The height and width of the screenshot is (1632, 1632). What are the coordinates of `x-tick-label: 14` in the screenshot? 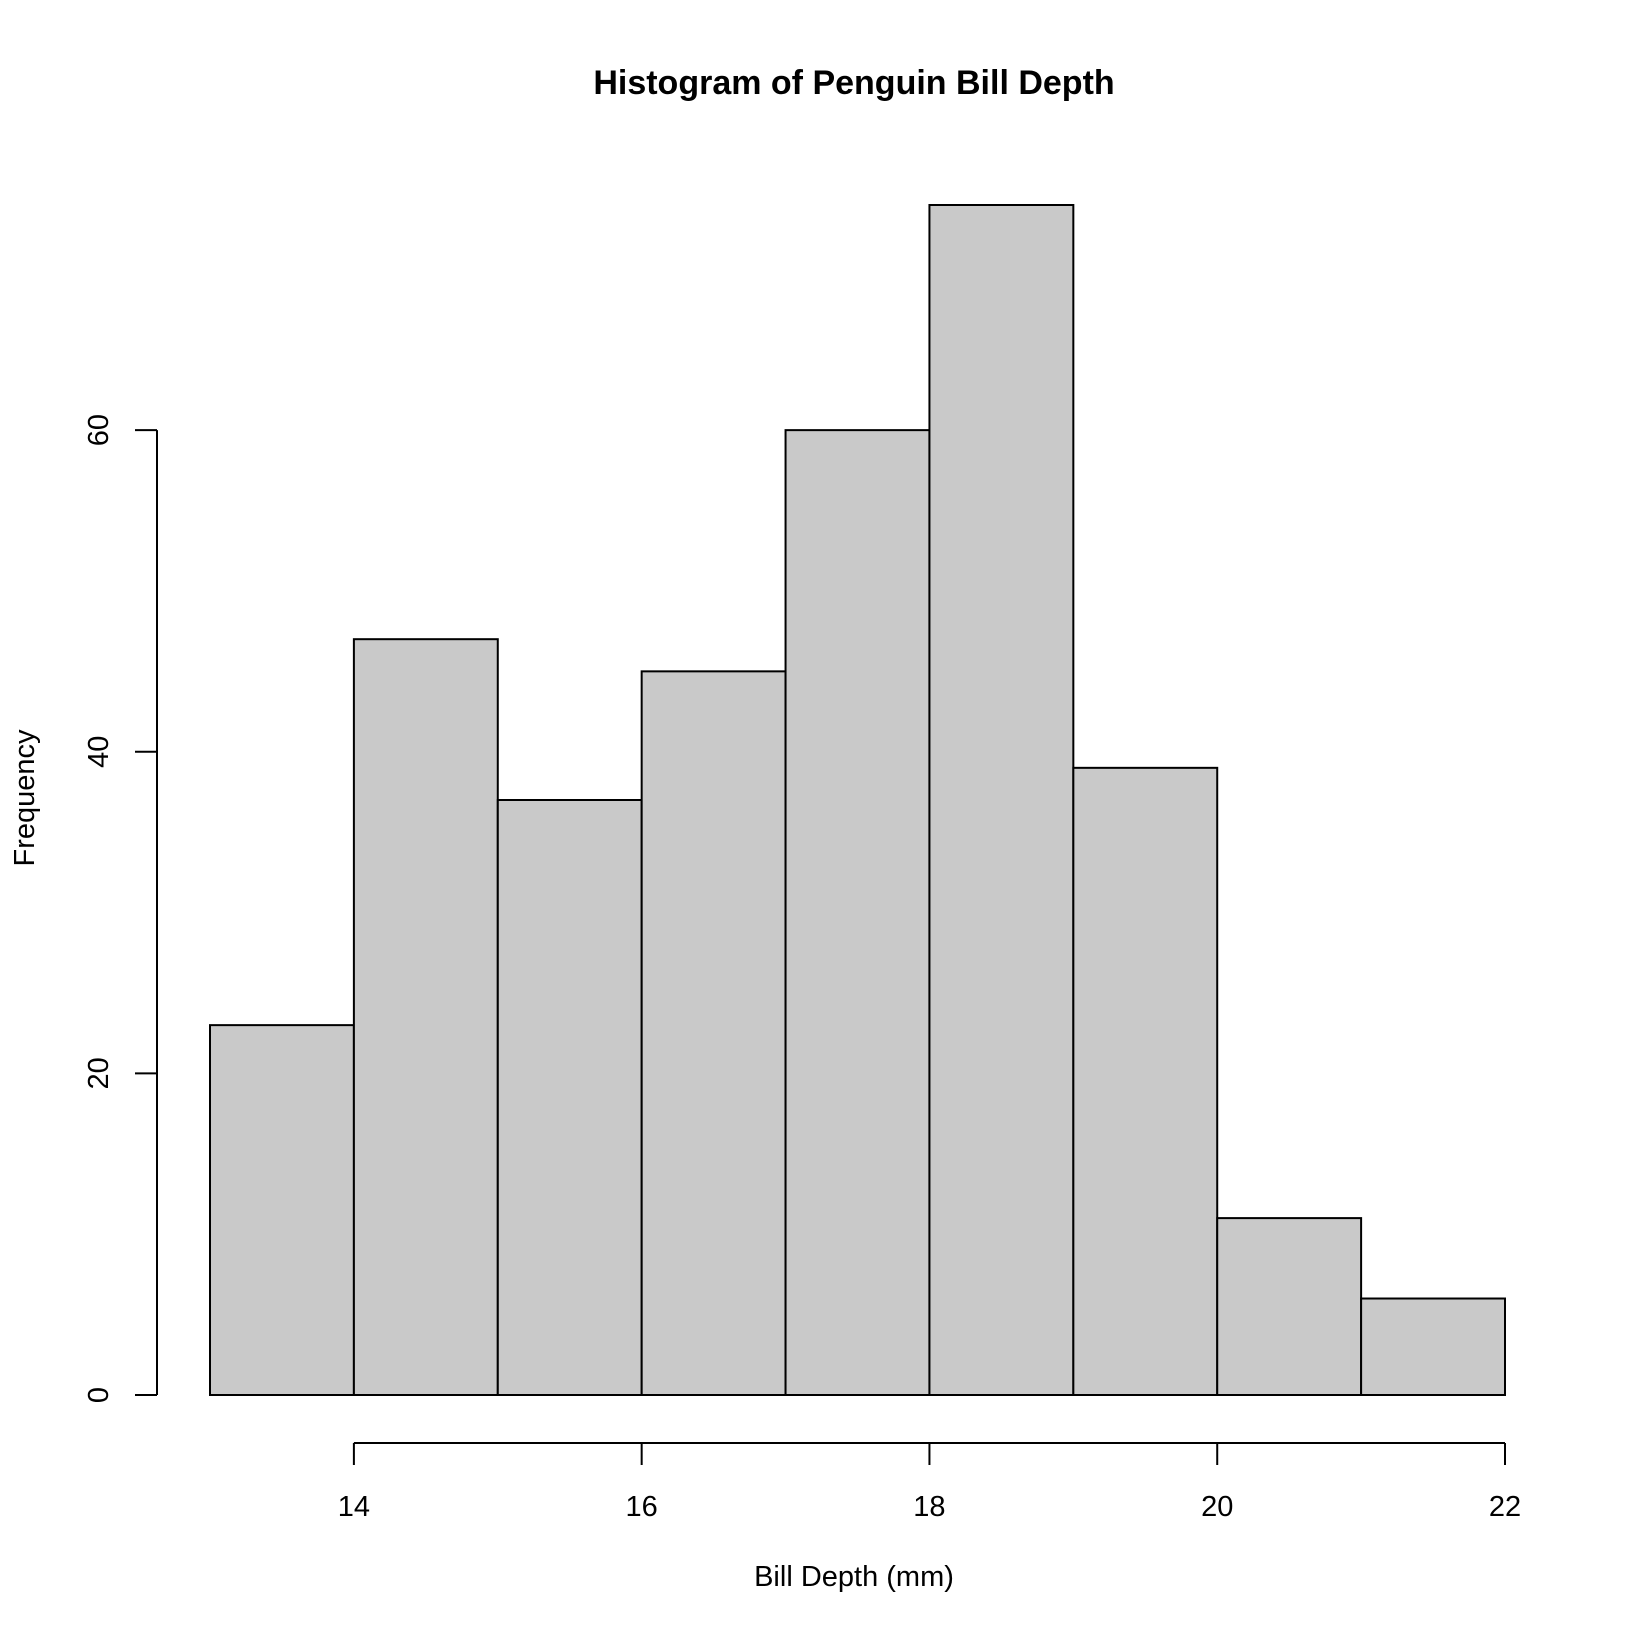 It's located at (354, 1507).